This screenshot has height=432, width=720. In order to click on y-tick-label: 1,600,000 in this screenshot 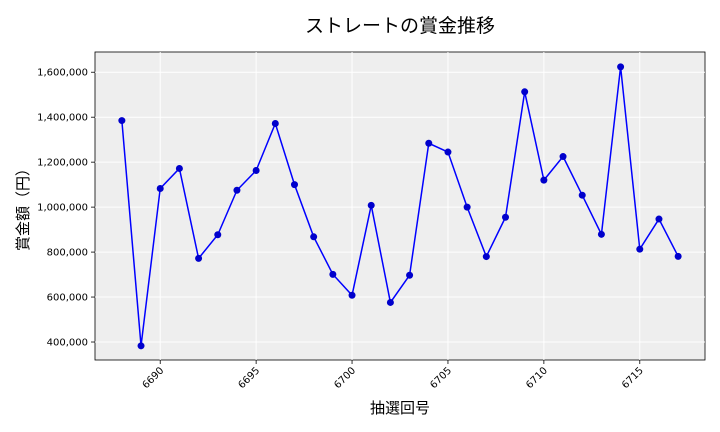, I will do `click(62, 73)`.